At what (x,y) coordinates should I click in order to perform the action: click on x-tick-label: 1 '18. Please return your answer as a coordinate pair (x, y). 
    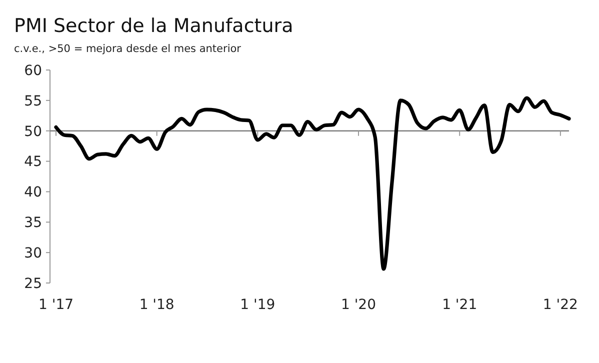
    Looking at the image, I should click on (156, 305).